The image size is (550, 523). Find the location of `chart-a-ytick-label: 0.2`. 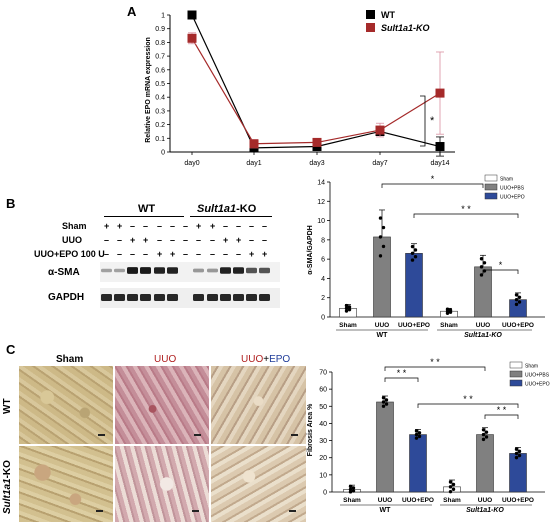

chart-a-ytick-label: 0.2 is located at coordinates (160, 125).